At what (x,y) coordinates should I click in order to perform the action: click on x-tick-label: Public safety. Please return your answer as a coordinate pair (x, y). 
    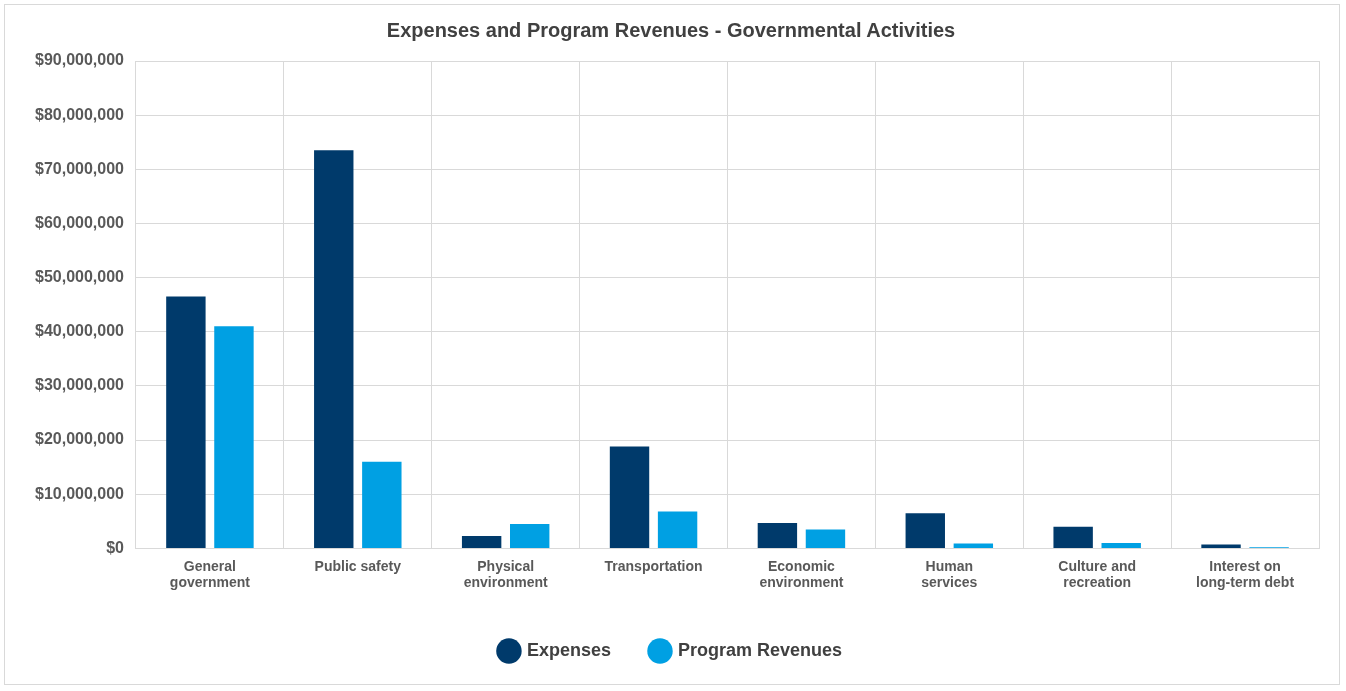
    Looking at the image, I should click on (358, 565).